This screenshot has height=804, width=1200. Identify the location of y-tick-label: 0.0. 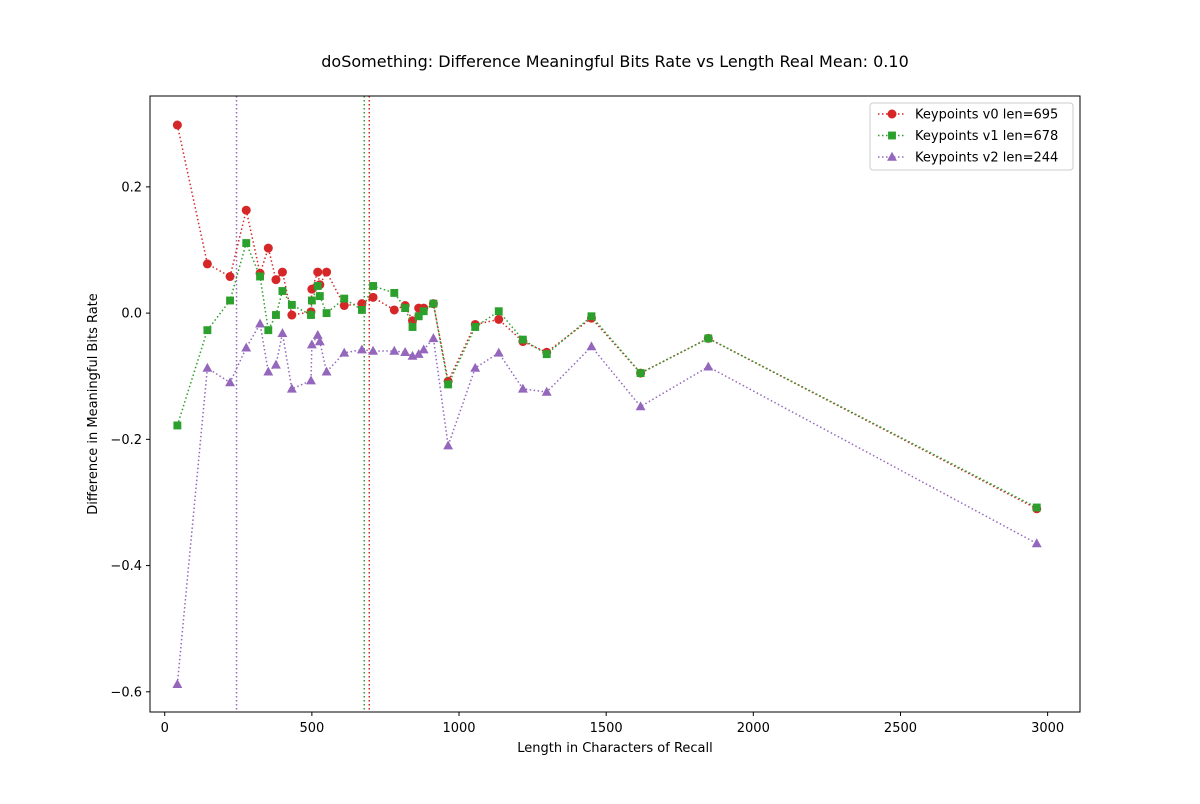
(131, 314).